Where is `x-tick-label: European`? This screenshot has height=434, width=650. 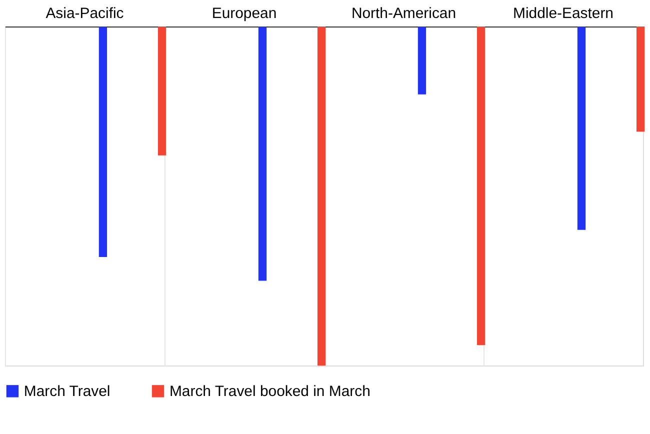 x-tick-label: European is located at coordinates (244, 13).